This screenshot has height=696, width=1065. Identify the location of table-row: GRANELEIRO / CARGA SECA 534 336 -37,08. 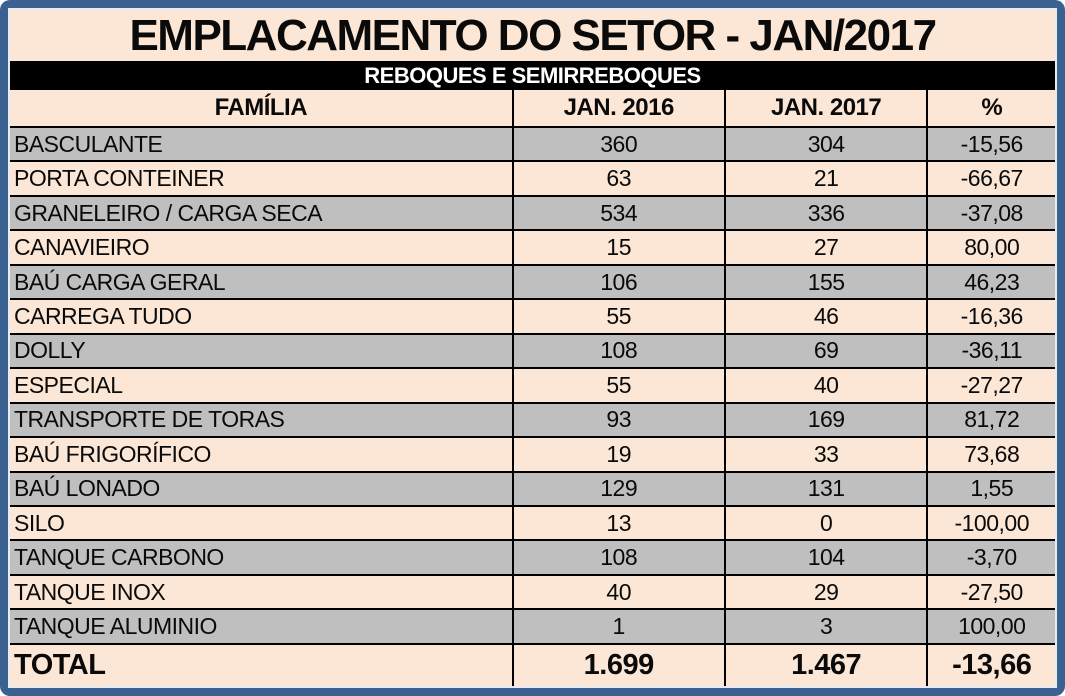
(532, 213).